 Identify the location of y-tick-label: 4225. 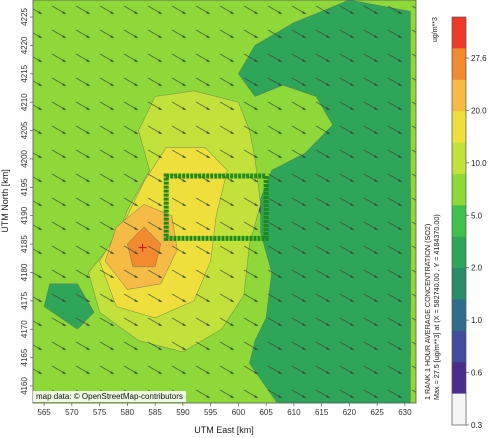
(24, 17).